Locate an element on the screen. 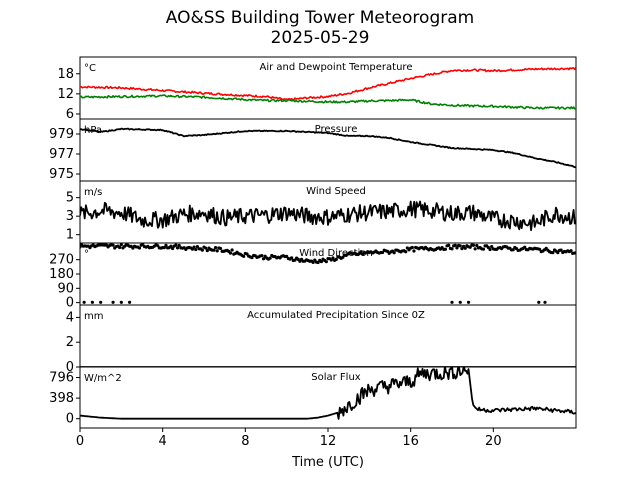 The image size is (640, 480). y-tick-label: 5 is located at coordinates (70, 198).